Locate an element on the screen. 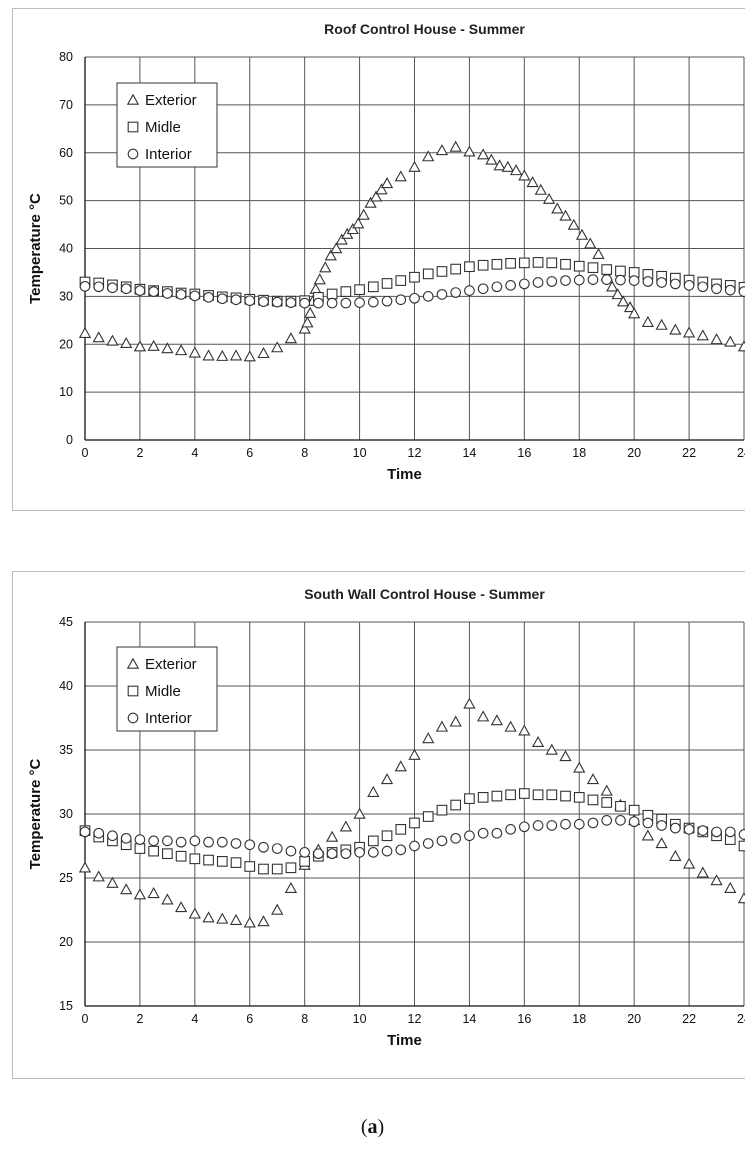 The height and width of the screenshot is (1153, 745). x-tick-label: 4 is located at coordinates (194, 1019).